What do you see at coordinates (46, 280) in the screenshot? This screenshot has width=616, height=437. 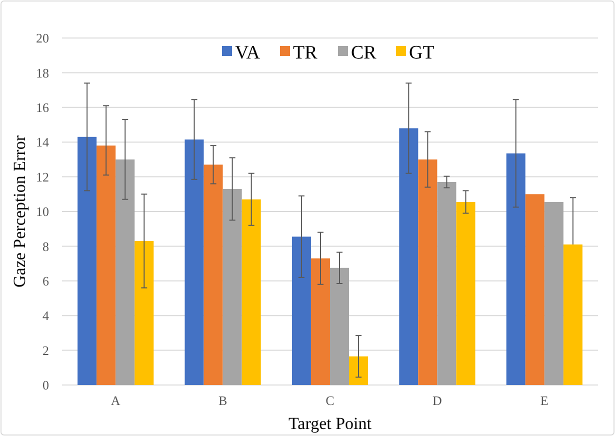 I see `y-tick-label: 6` at bounding box center [46, 280].